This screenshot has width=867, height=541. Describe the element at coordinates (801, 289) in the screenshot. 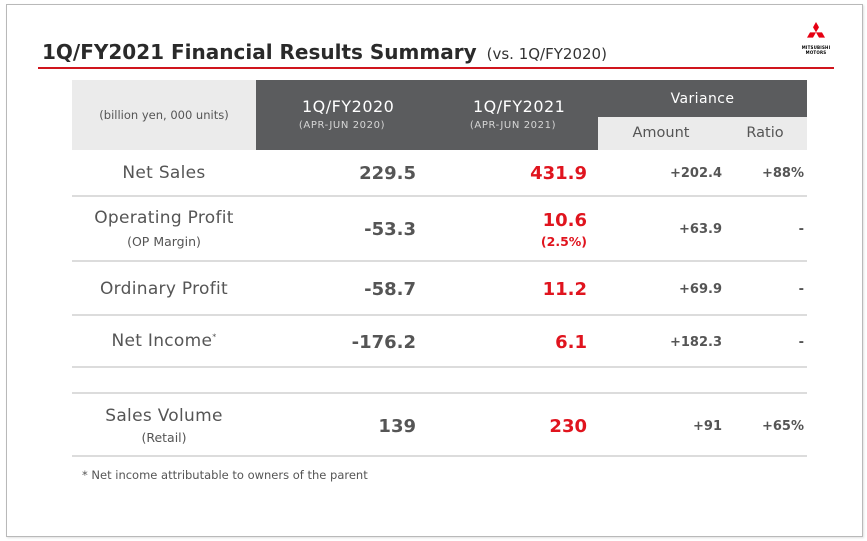

I see `ordinary-profit-ratio: -` at that location.